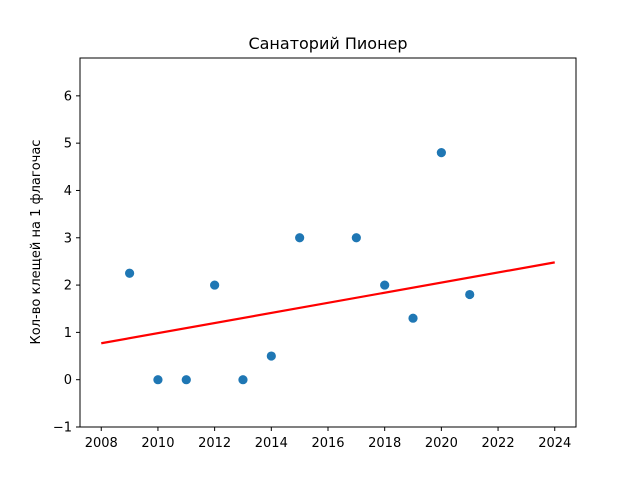 The image size is (640, 480). I want to click on y-tick-label: 1, so click(68, 333).